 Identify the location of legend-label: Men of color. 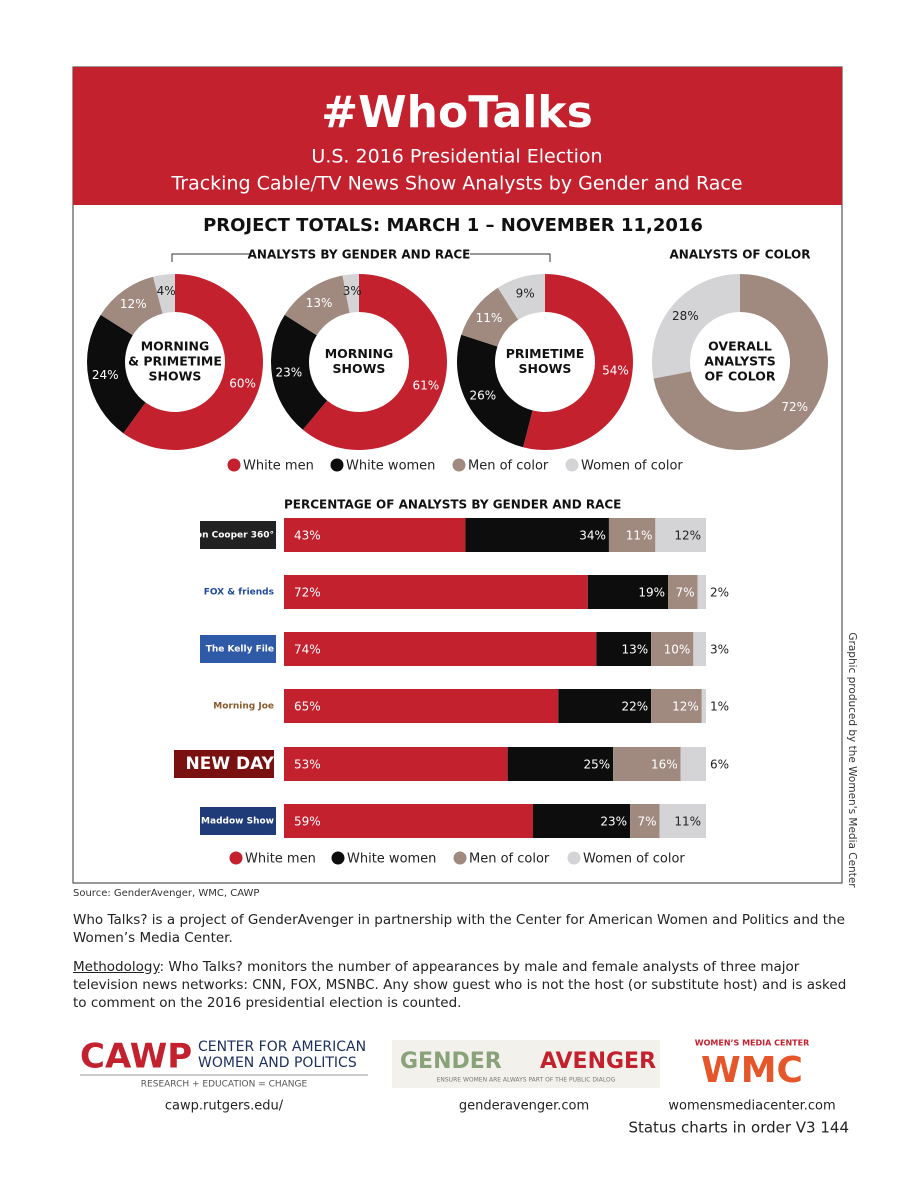
(509, 859).